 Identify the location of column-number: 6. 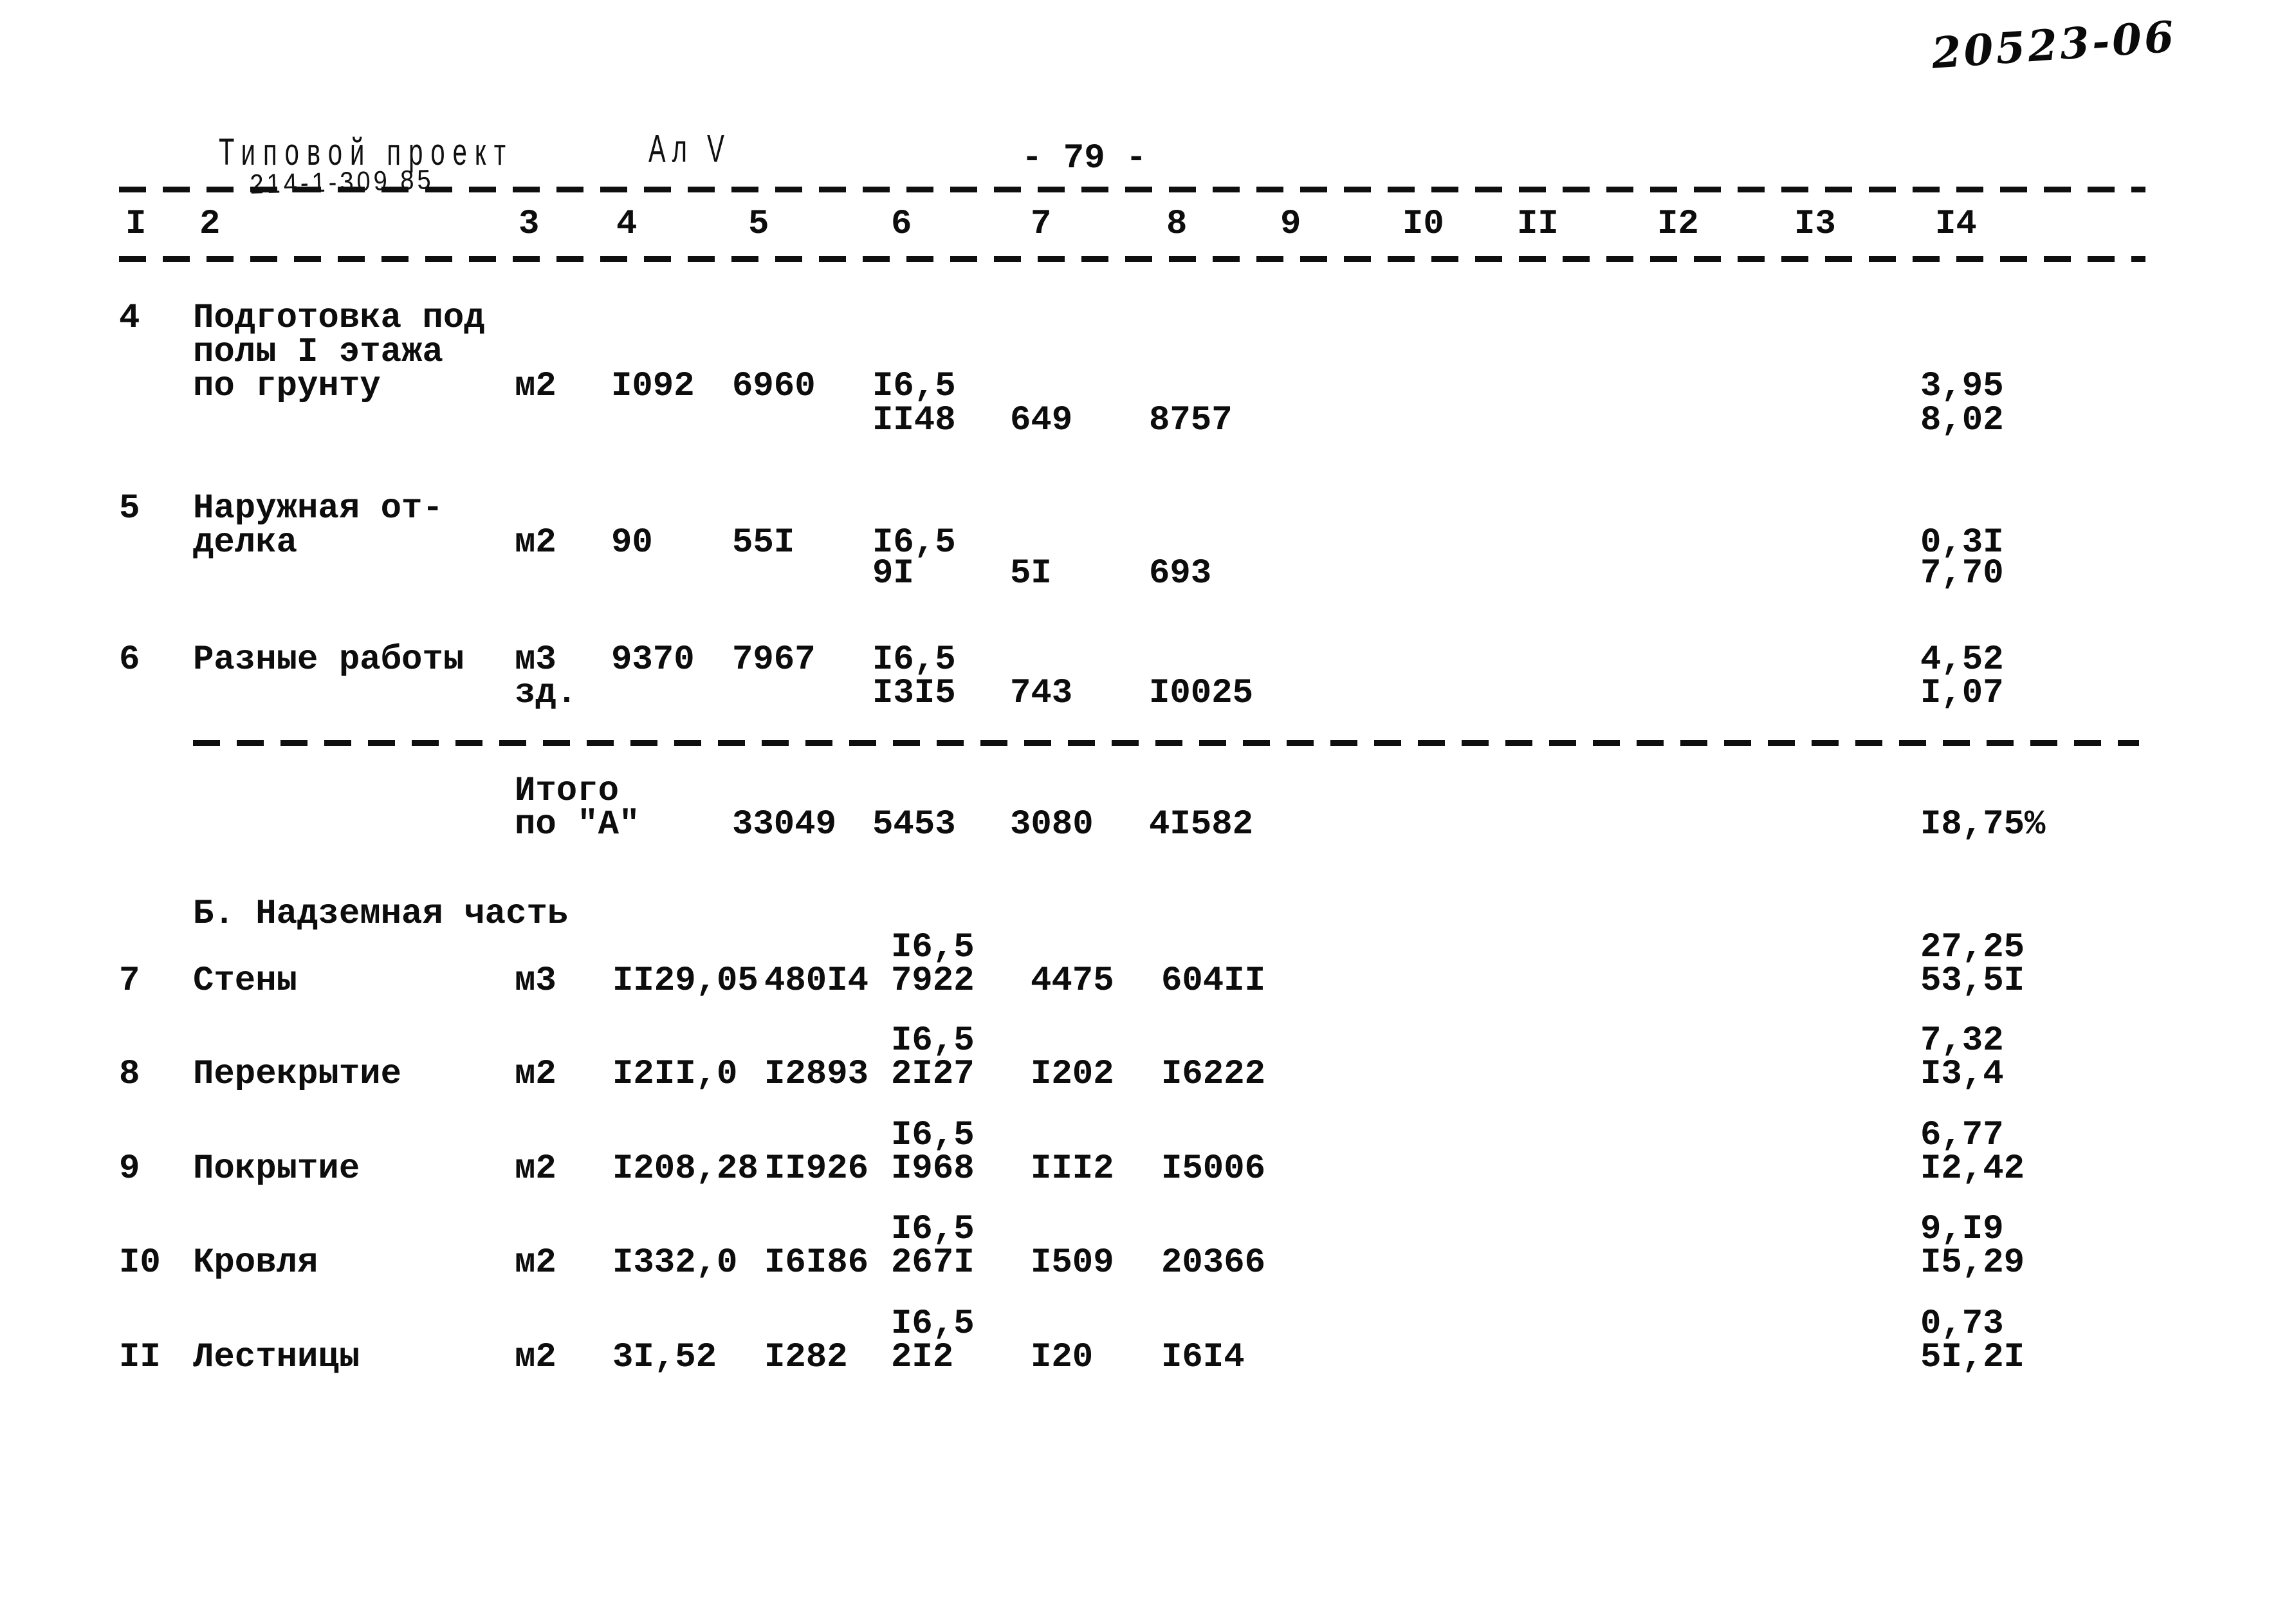
(901, 224).